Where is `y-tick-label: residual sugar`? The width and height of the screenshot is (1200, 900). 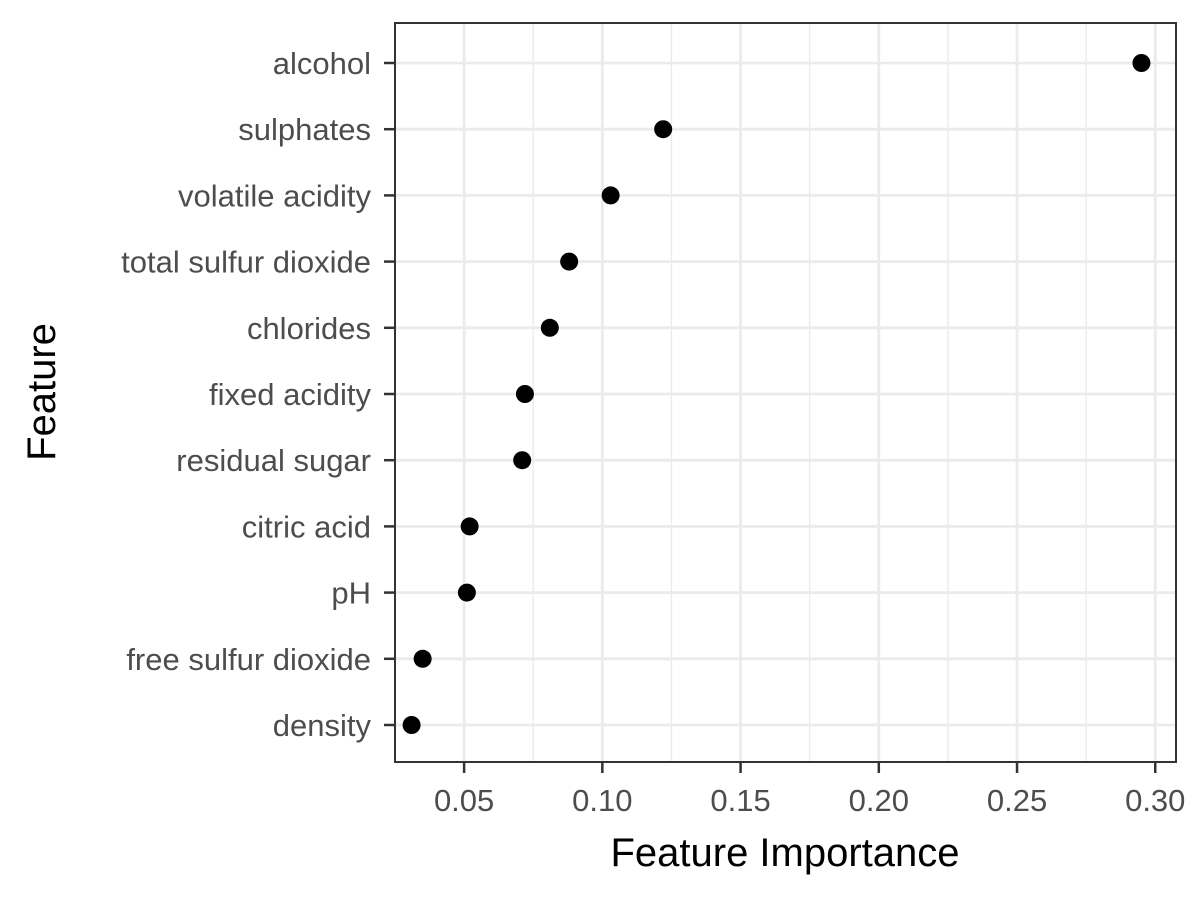
y-tick-label: residual sugar is located at coordinates (273, 460).